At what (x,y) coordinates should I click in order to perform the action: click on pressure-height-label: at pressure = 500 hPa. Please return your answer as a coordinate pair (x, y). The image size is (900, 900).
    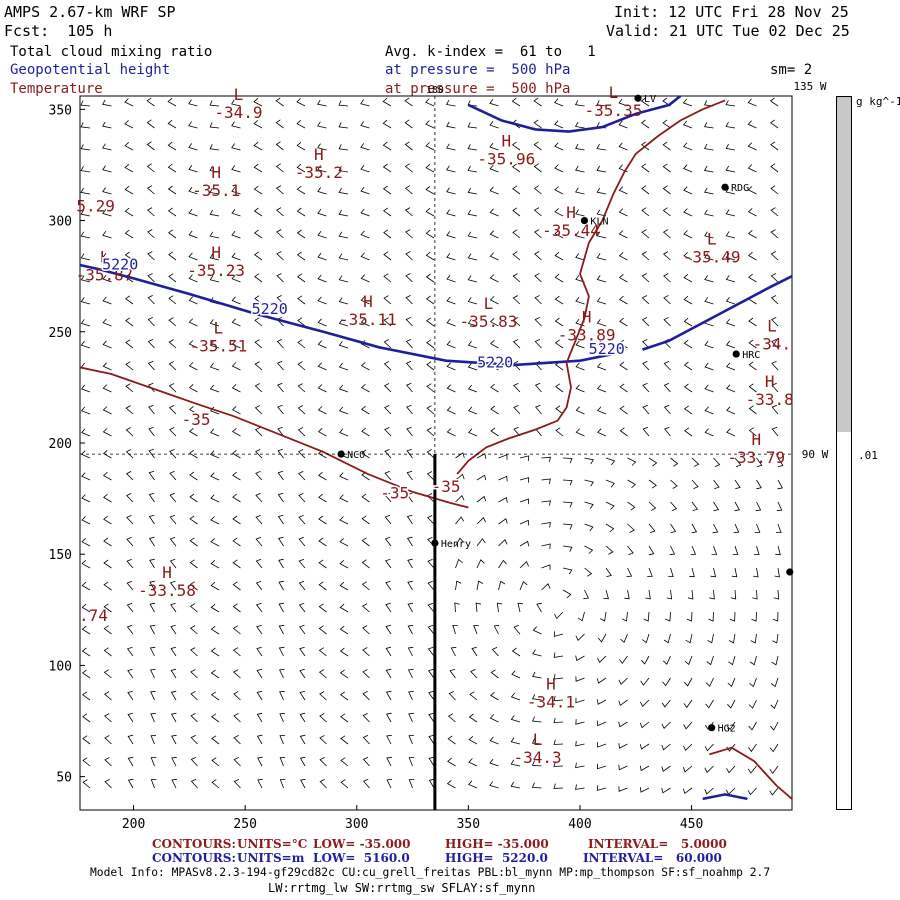
    Looking at the image, I should click on (478, 70).